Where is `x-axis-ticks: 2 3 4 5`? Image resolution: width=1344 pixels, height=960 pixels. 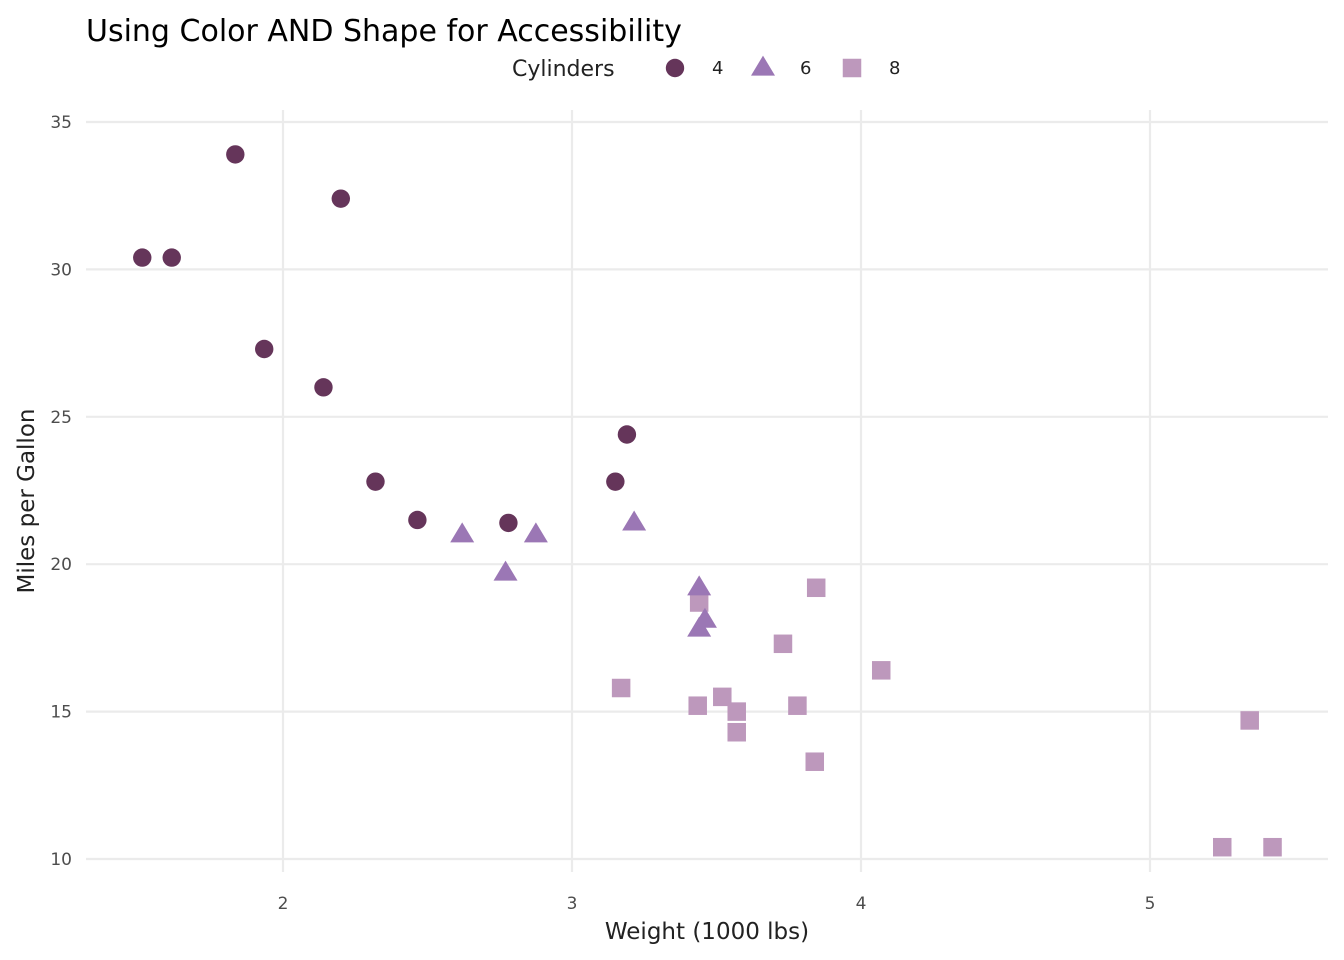 x-axis-ticks: 2 3 4 5 is located at coordinates (717, 904).